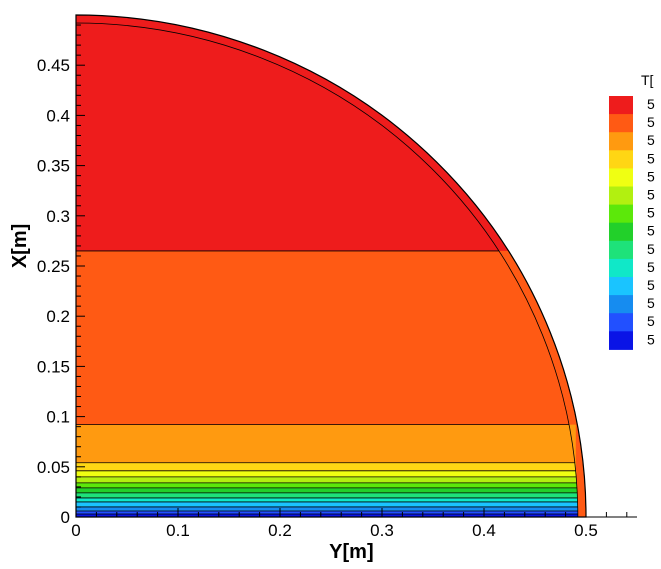 The height and width of the screenshot is (569, 661). I want to click on y-tick-label: 0.35, so click(53, 166).